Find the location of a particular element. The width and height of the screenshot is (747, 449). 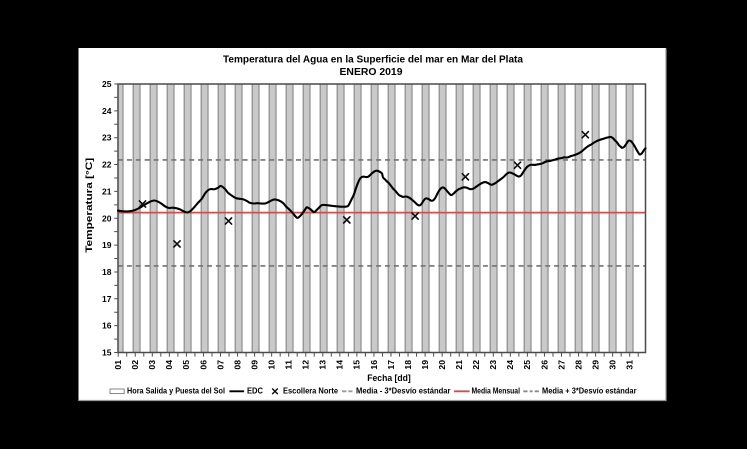

svg-text: 03 is located at coordinates (152, 364).